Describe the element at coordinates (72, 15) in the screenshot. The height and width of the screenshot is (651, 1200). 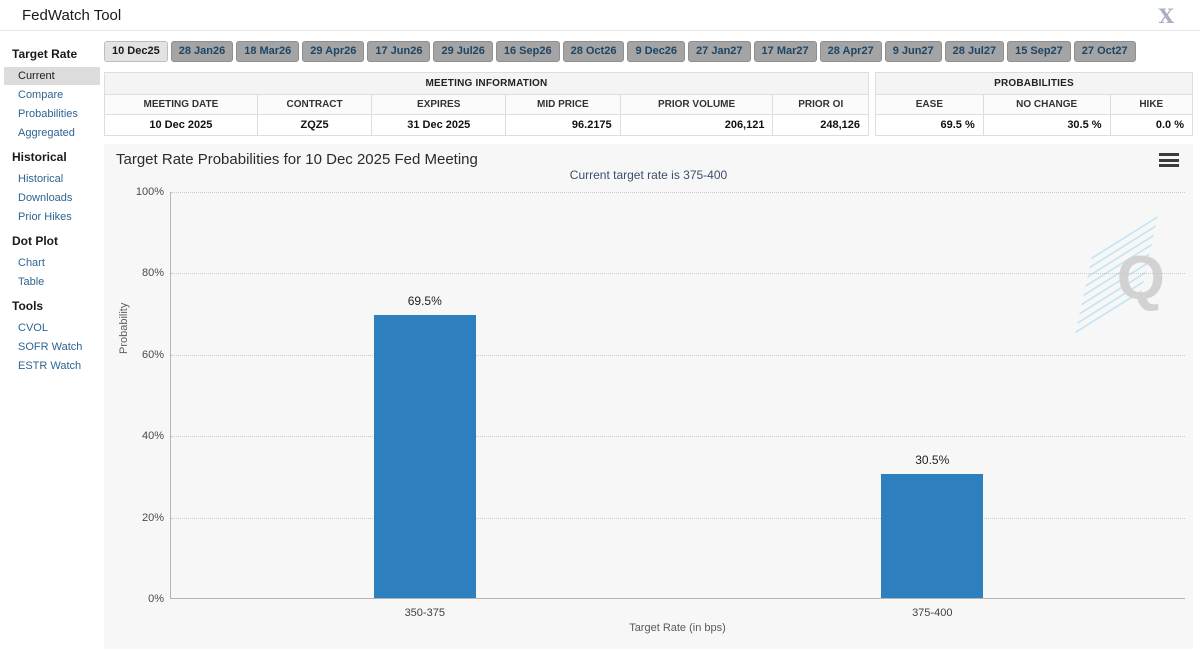
I see `page-title: FedWatch Tool` at that location.